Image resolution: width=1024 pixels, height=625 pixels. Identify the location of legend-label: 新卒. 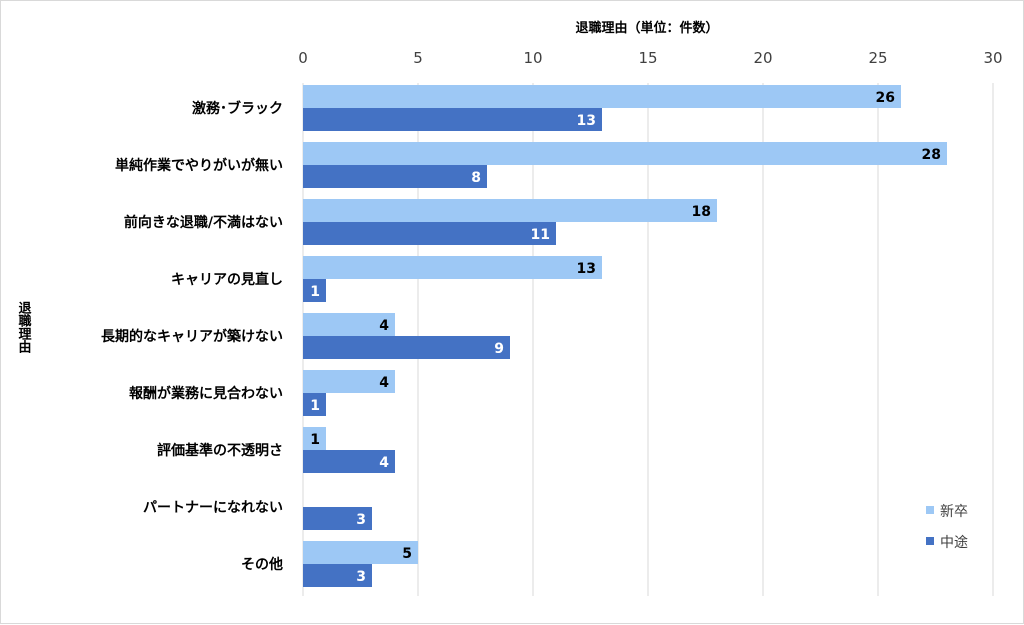
(954, 512).